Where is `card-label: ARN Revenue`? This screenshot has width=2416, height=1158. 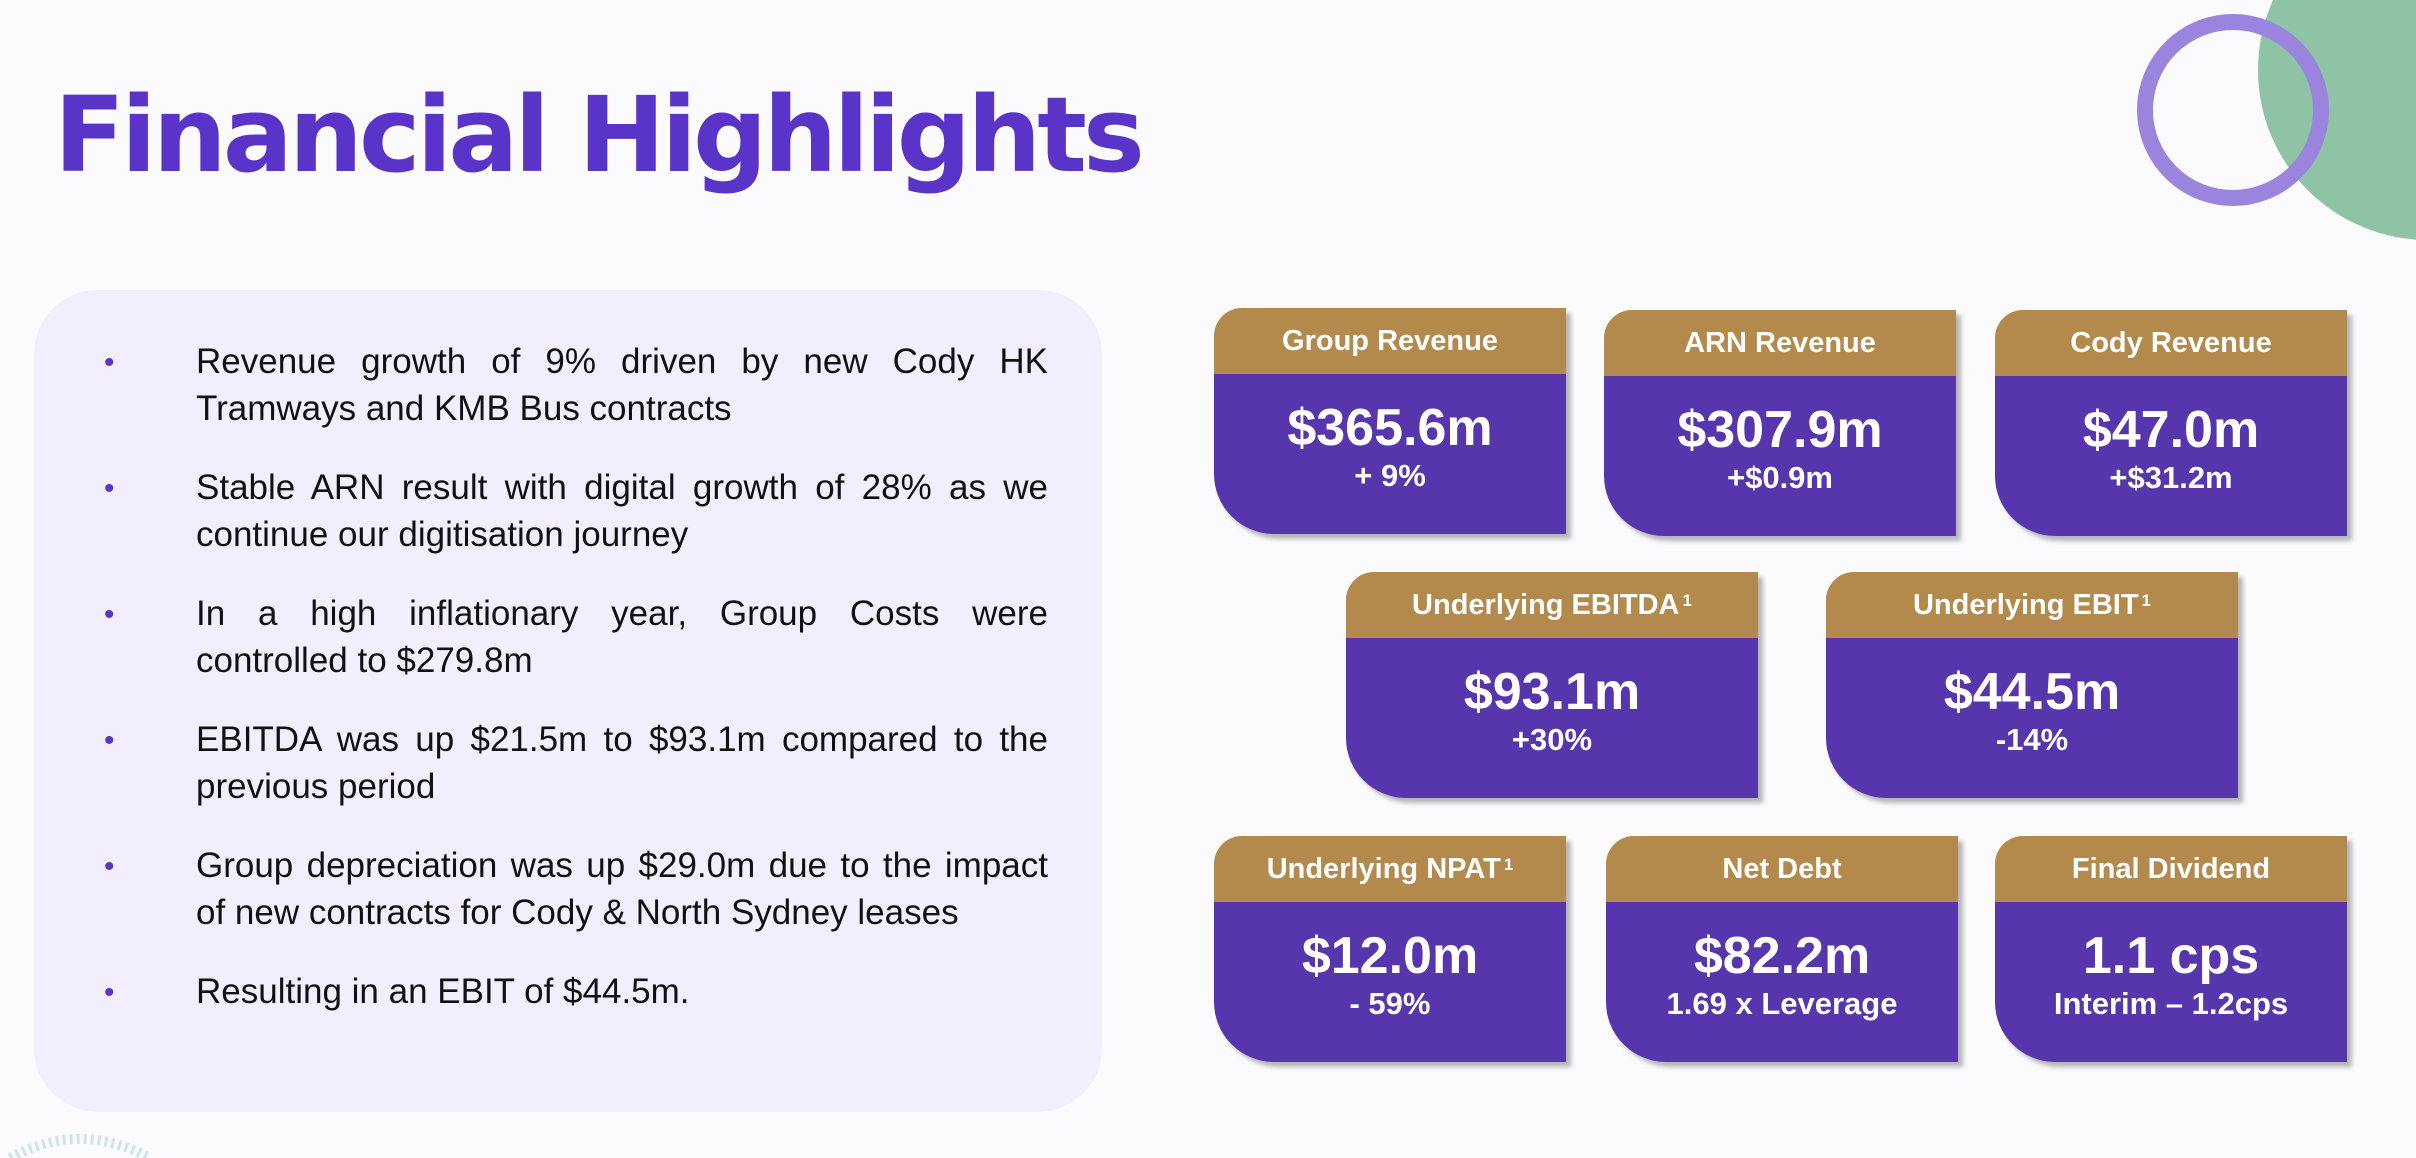 card-label: ARN Revenue is located at coordinates (1780, 342).